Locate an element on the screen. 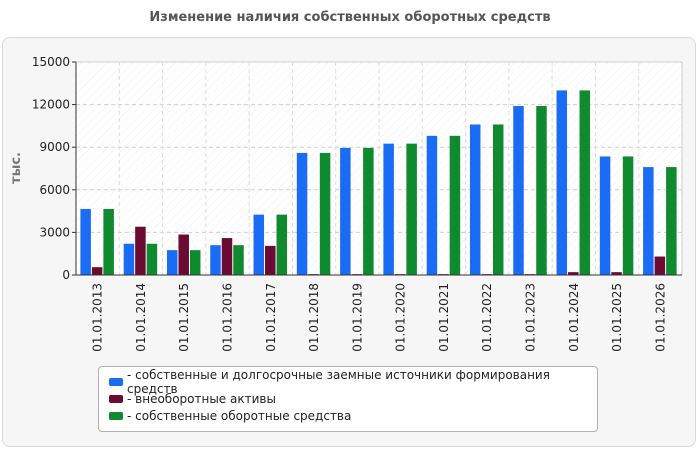 The image size is (700, 450). x-tick-label: 01.01.2015 is located at coordinates (184, 317).